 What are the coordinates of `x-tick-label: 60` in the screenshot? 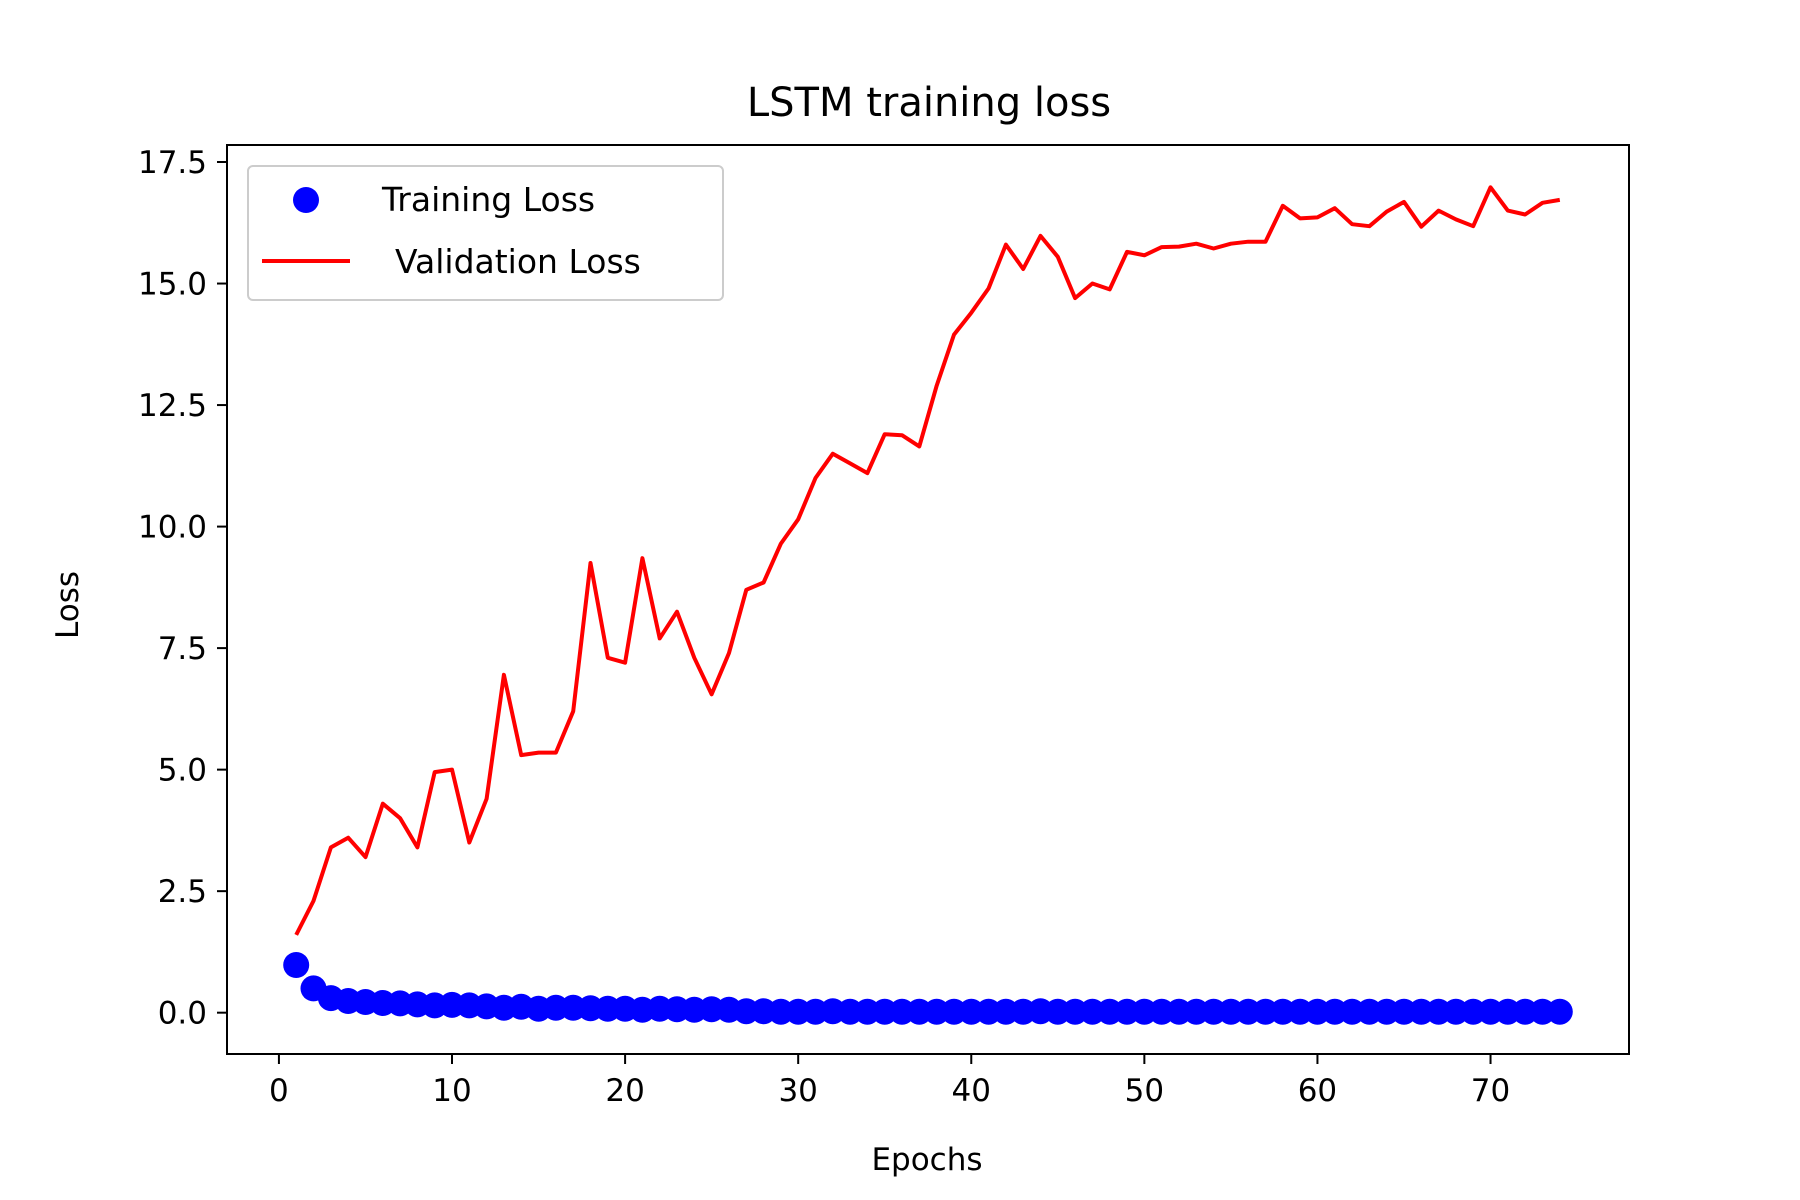 It's located at (1317, 1091).